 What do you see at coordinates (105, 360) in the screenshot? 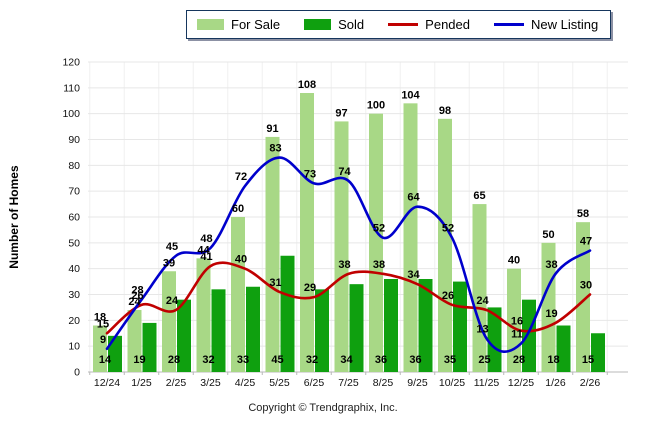
I see `svg-text: 14` at bounding box center [105, 360].